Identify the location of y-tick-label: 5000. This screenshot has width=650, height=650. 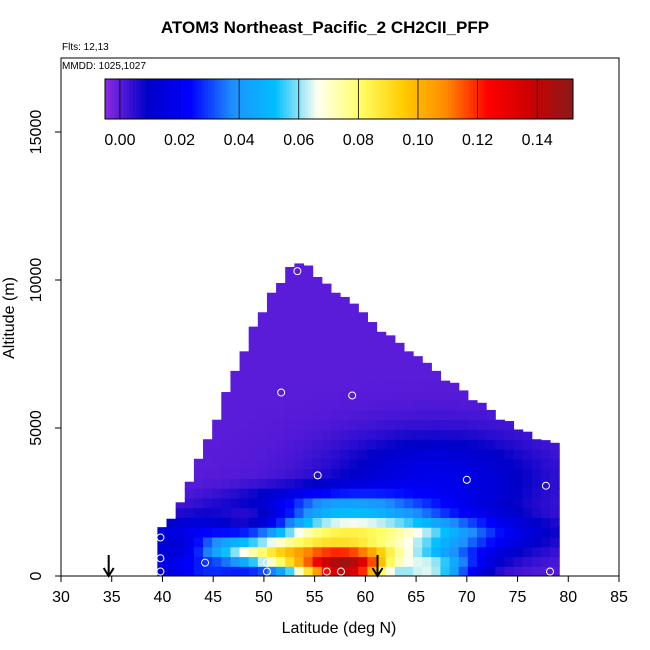
(36, 428).